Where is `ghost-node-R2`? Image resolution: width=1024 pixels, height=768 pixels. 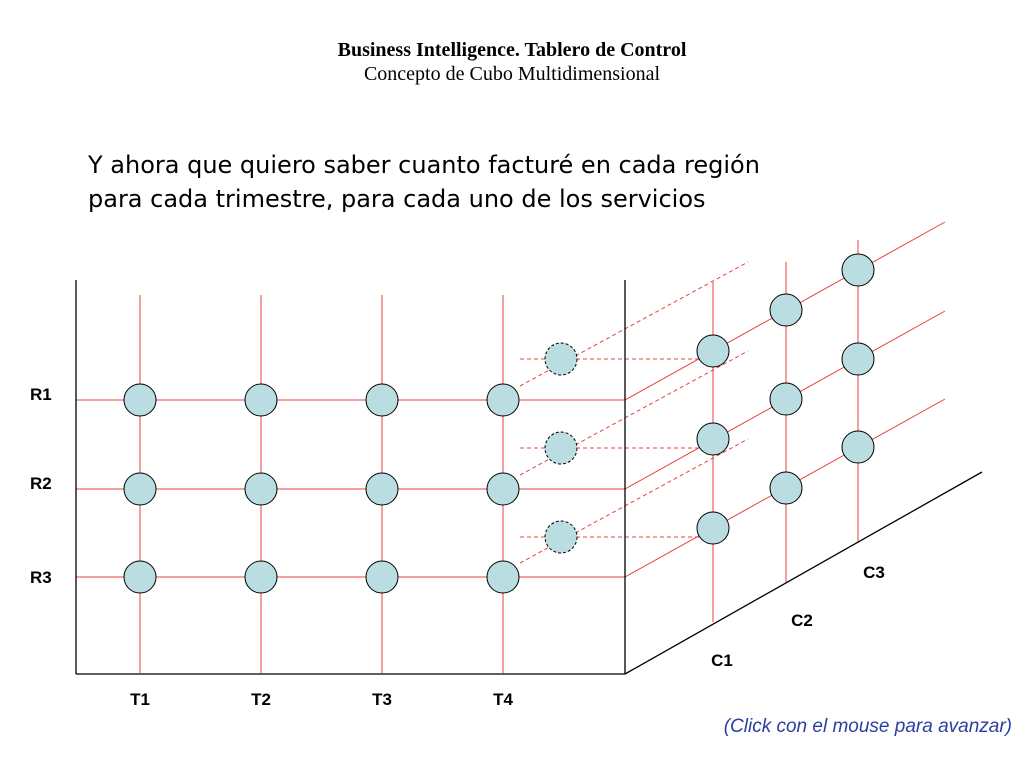
ghost-node-R2 is located at coordinates (561, 448).